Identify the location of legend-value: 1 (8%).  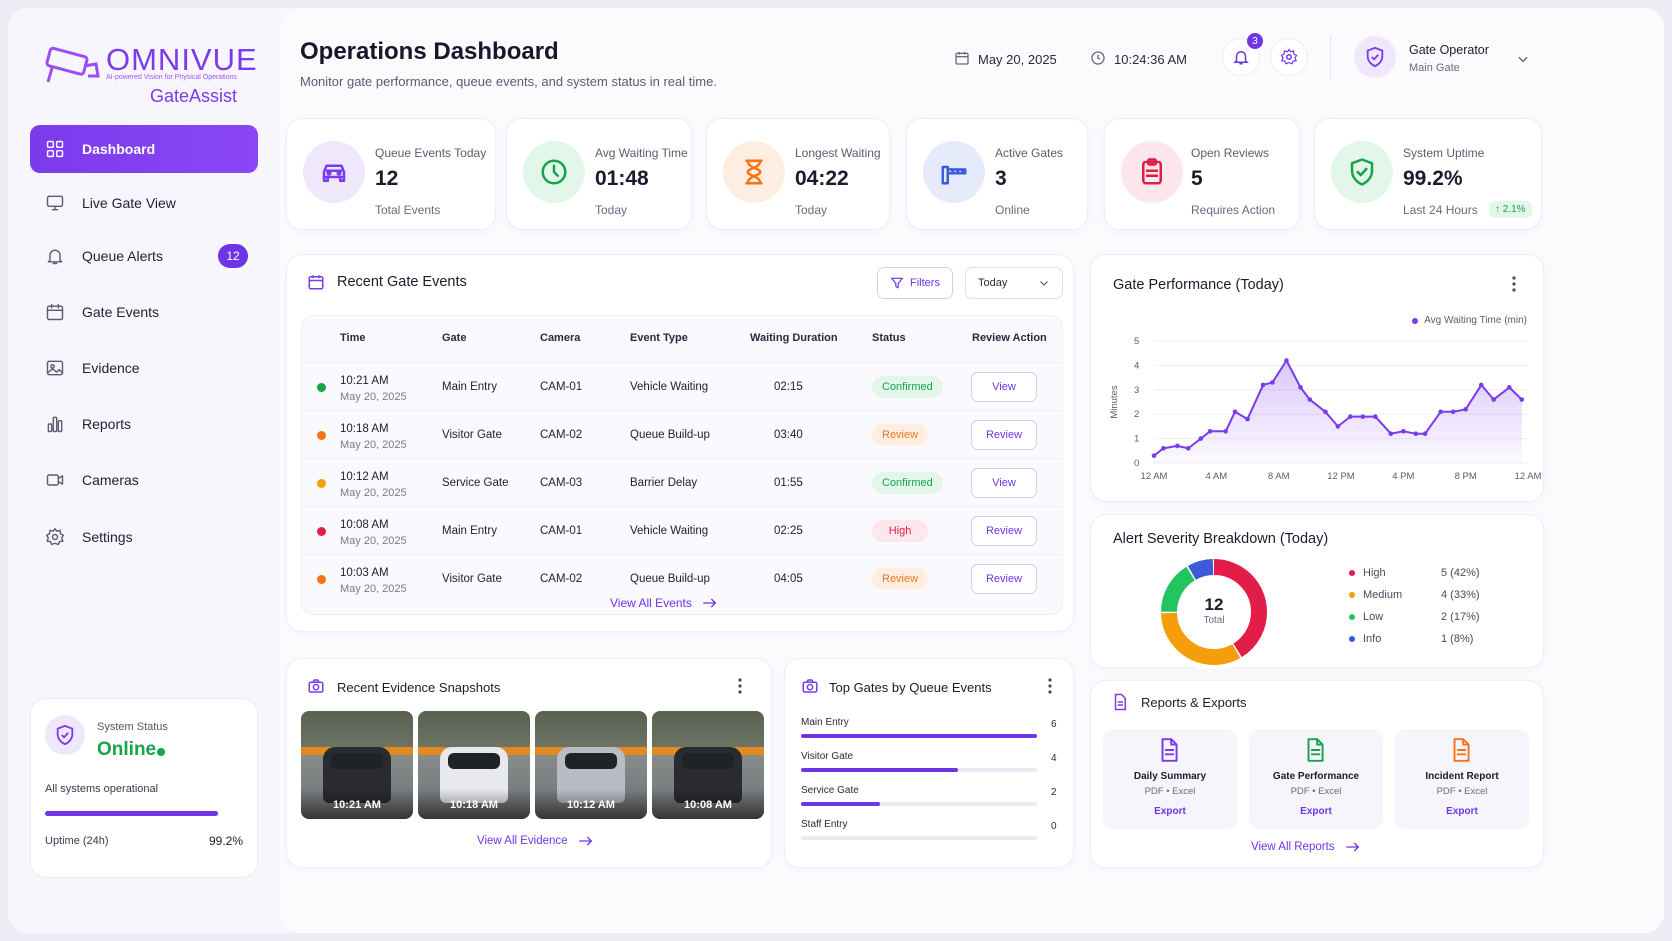
(1457, 639).